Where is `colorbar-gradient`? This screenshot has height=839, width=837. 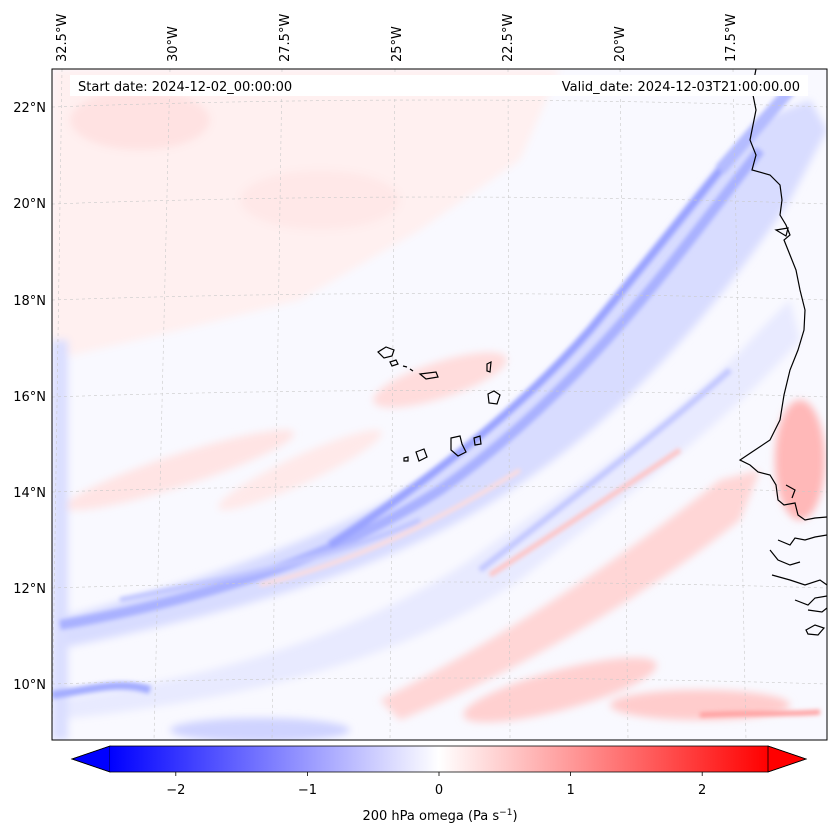 colorbar-gradient is located at coordinates (439, 759).